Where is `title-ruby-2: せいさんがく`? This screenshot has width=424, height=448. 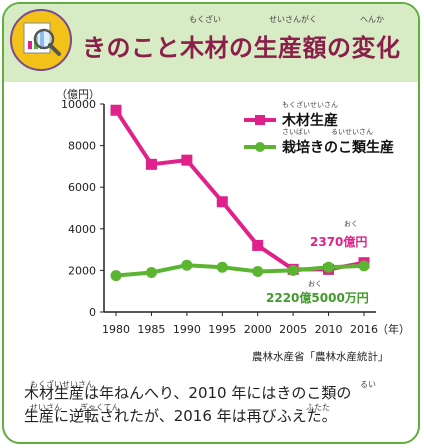 title-ruby-2: せいさんがく is located at coordinates (293, 19).